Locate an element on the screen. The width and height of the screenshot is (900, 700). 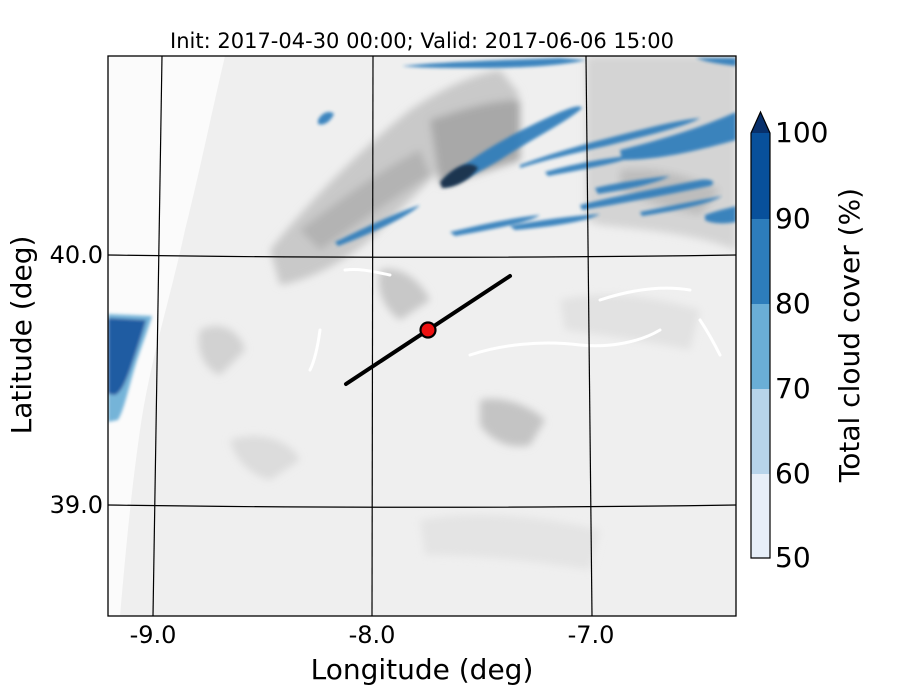
river-network is located at coordinates (515, 320).